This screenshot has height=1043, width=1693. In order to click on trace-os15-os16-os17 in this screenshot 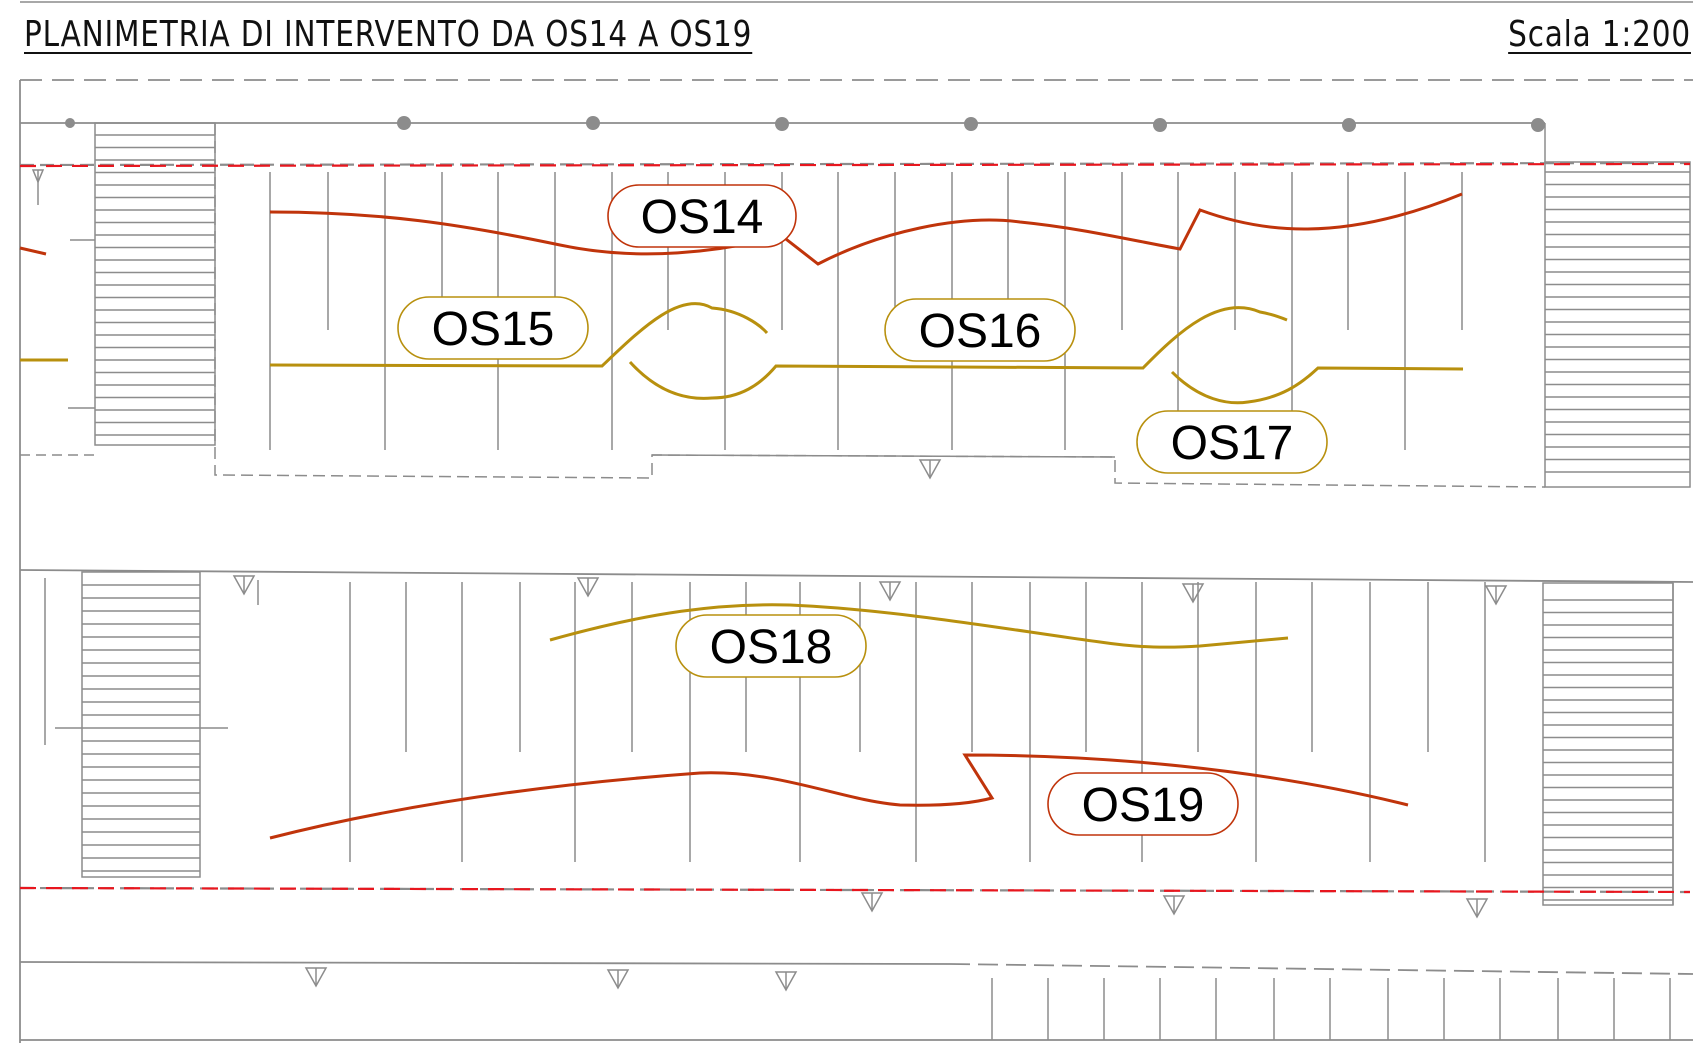, I will do `click(742, 353)`.